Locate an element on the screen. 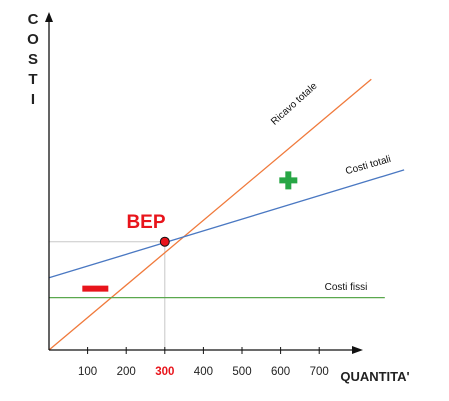 Image resolution: width=449 pixels, height=401 pixels. x-tick-label: 200 is located at coordinates (126, 372).